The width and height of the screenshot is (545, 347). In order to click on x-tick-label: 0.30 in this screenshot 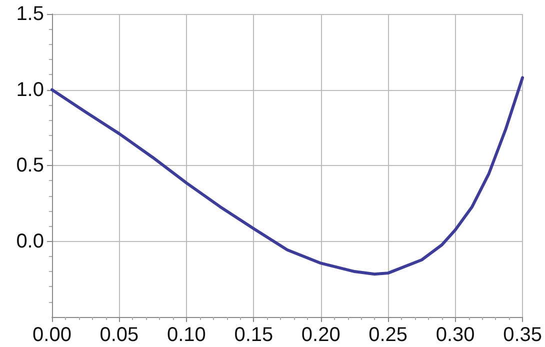, I will do `click(455, 335)`.